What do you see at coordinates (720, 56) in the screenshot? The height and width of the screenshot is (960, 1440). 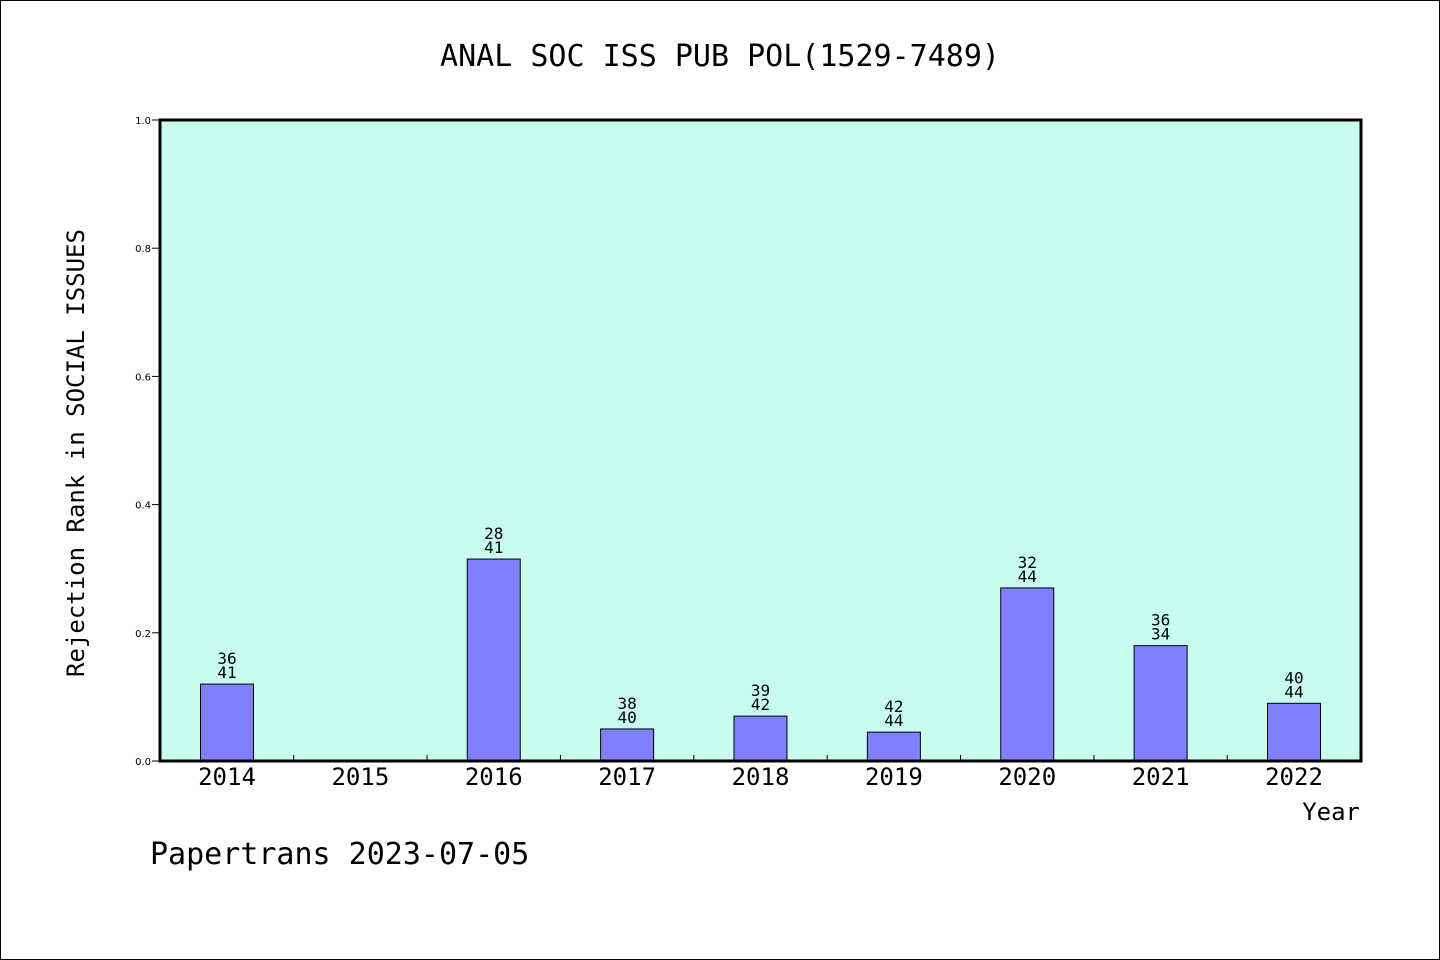 I see `chart-title: ANAL SOC ISS PUB POL(1529-7489)` at bounding box center [720, 56].